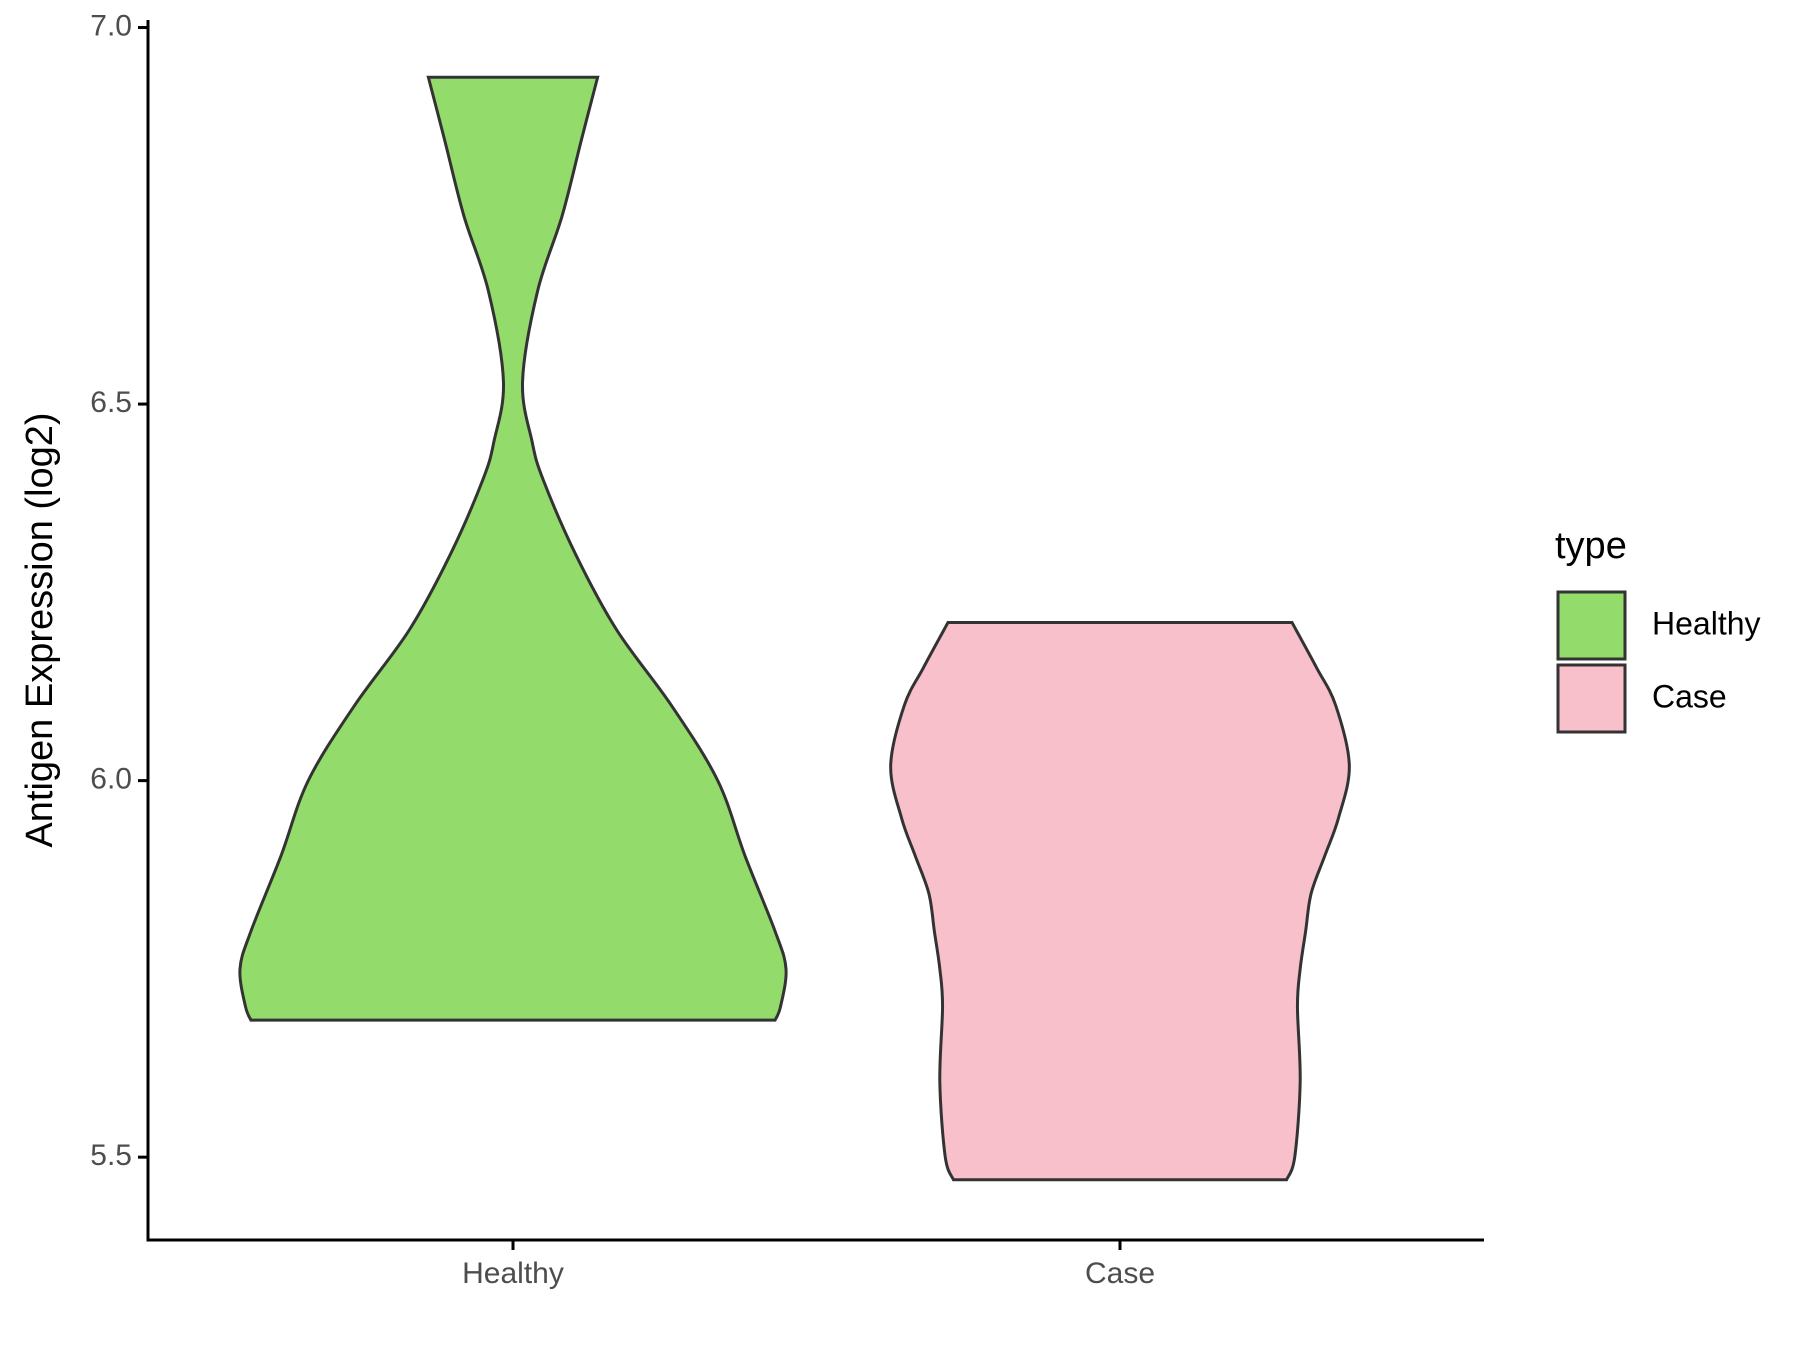 This screenshot has height=1350, width=1800. What do you see at coordinates (1706, 623) in the screenshot?
I see `legend-label: Healthy` at bounding box center [1706, 623].